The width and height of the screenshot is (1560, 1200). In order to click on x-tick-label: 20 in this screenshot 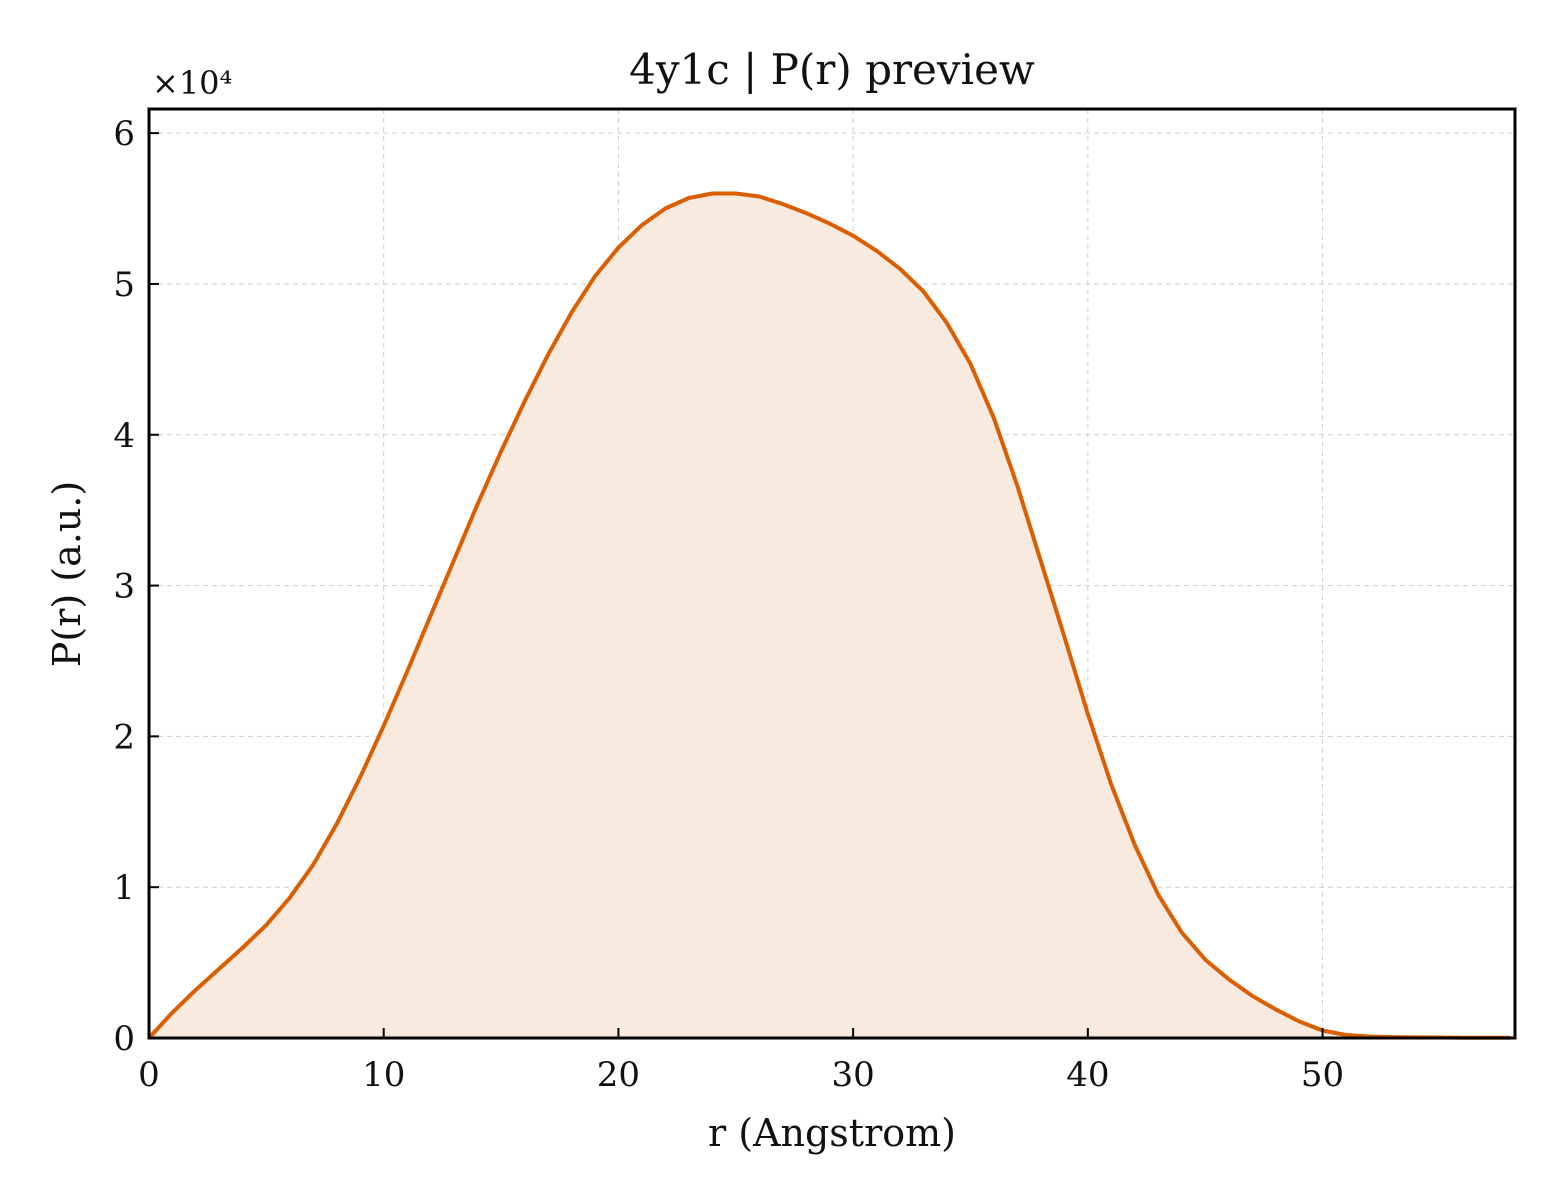, I will do `click(618, 1075)`.